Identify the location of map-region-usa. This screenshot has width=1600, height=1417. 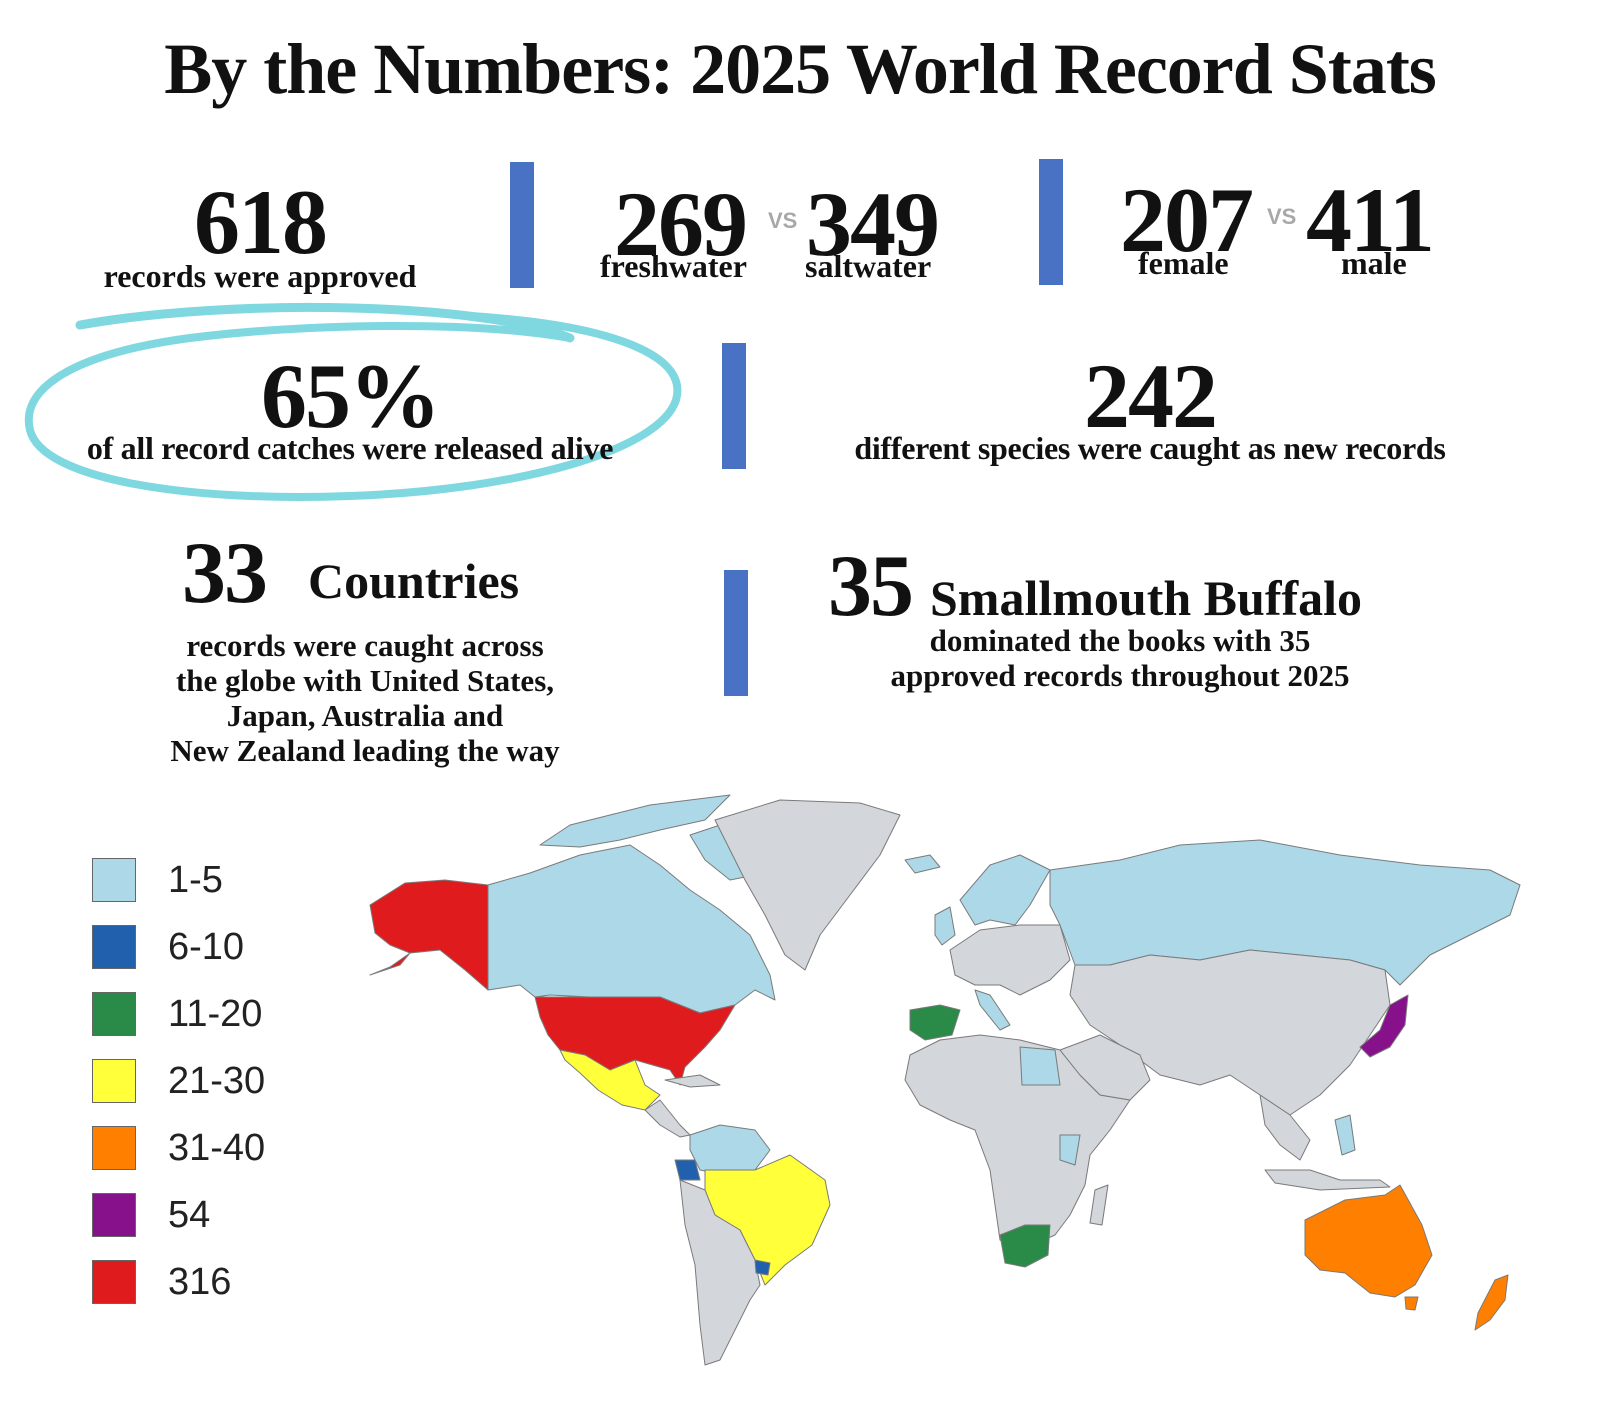
(635, 1041).